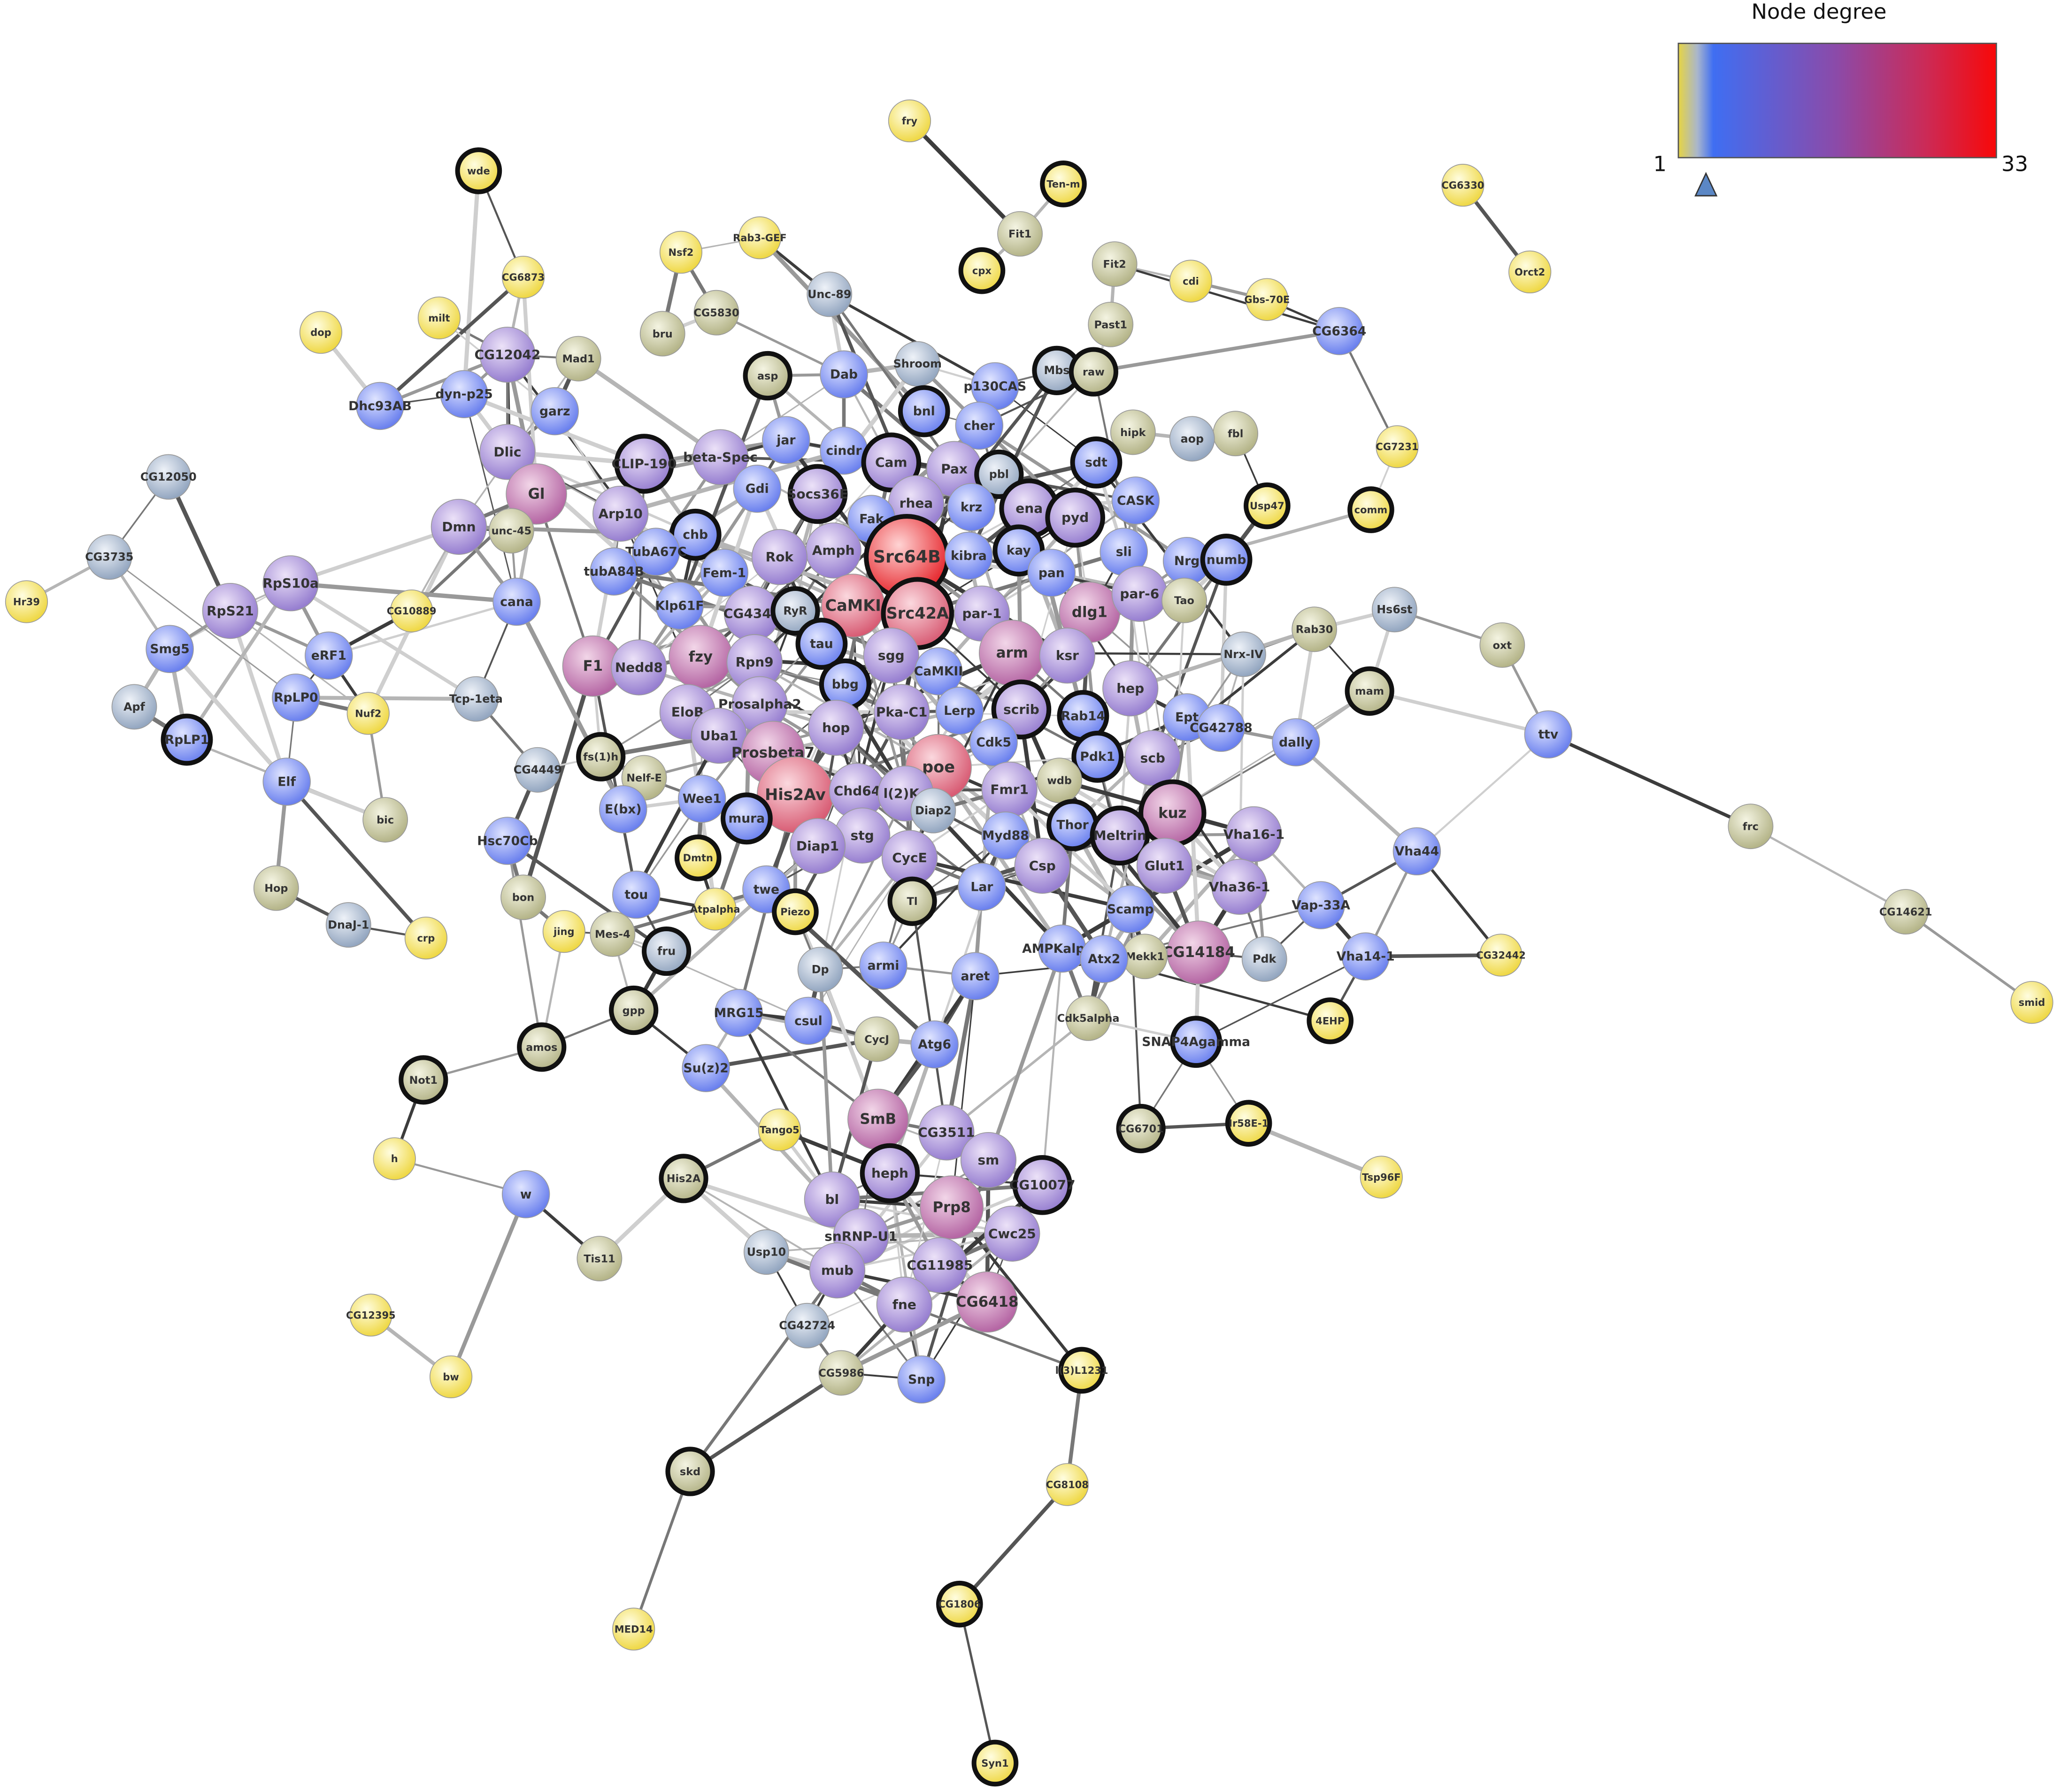 The width and height of the screenshot is (2061, 1792). I want to click on node-group: gpp, so click(634, 1010).